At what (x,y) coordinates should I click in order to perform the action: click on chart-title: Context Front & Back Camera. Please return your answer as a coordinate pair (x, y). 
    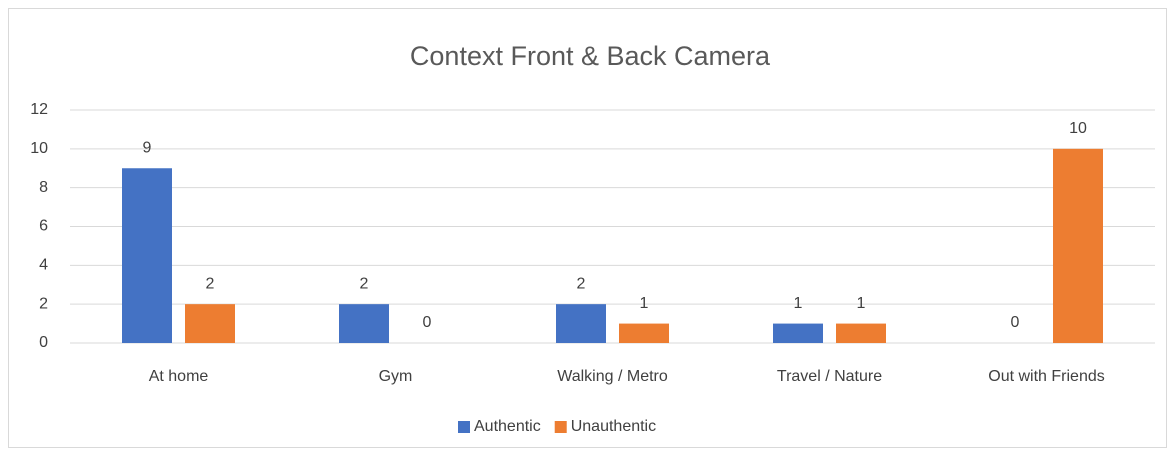
    Looking at the image, I should click on (590, 56).